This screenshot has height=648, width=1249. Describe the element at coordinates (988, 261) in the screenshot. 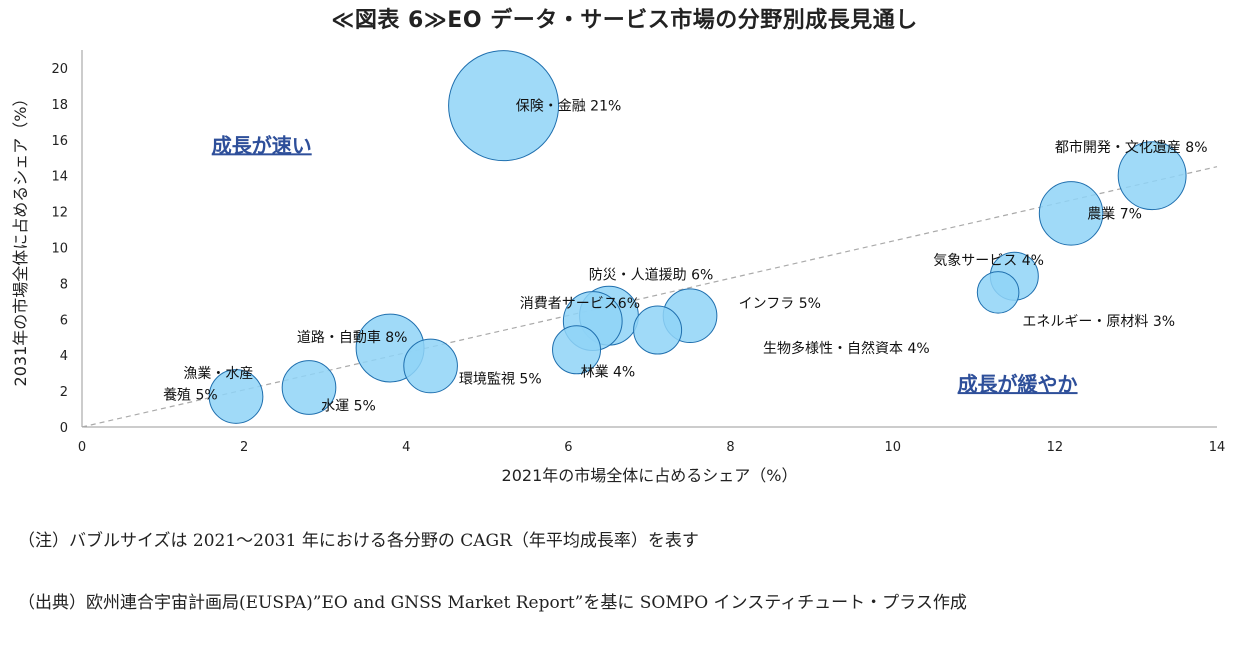

I see `bubble-label: 気象サービス 4%` at that location.